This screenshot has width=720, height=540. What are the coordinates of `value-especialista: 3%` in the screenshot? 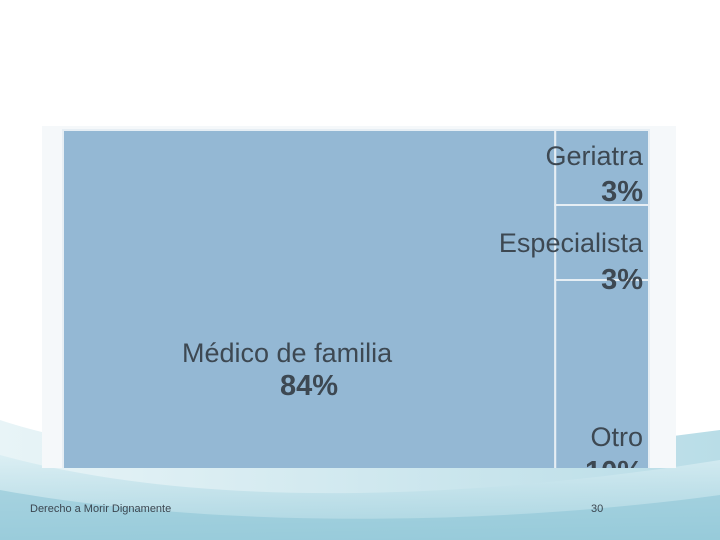 It's located at (622, 280).